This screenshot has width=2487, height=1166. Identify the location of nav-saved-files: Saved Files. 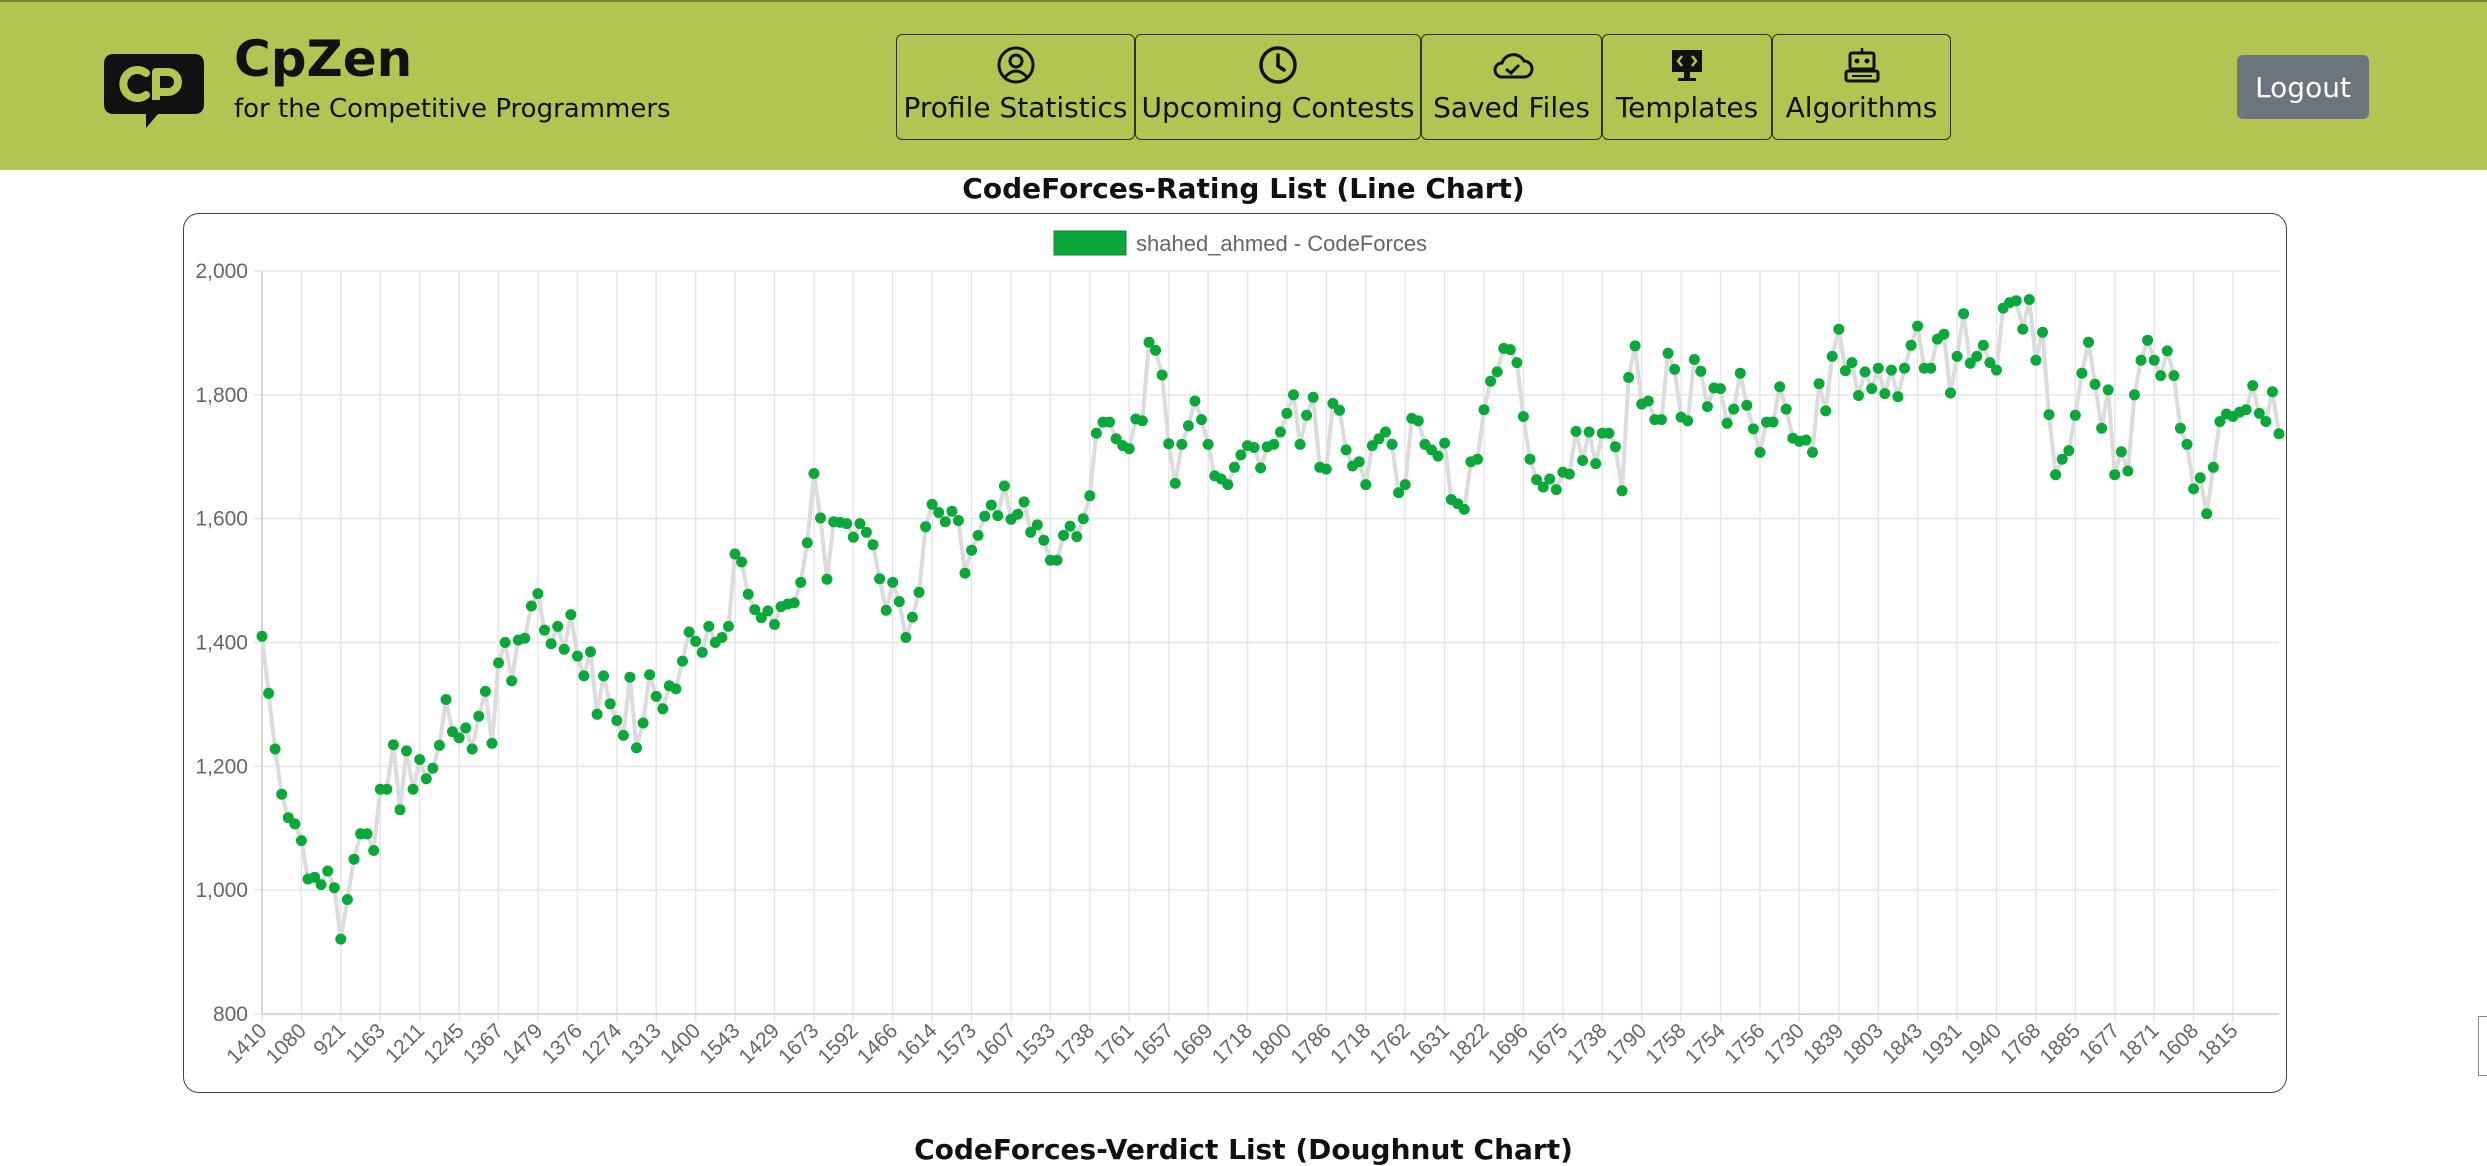
(1511, 87).